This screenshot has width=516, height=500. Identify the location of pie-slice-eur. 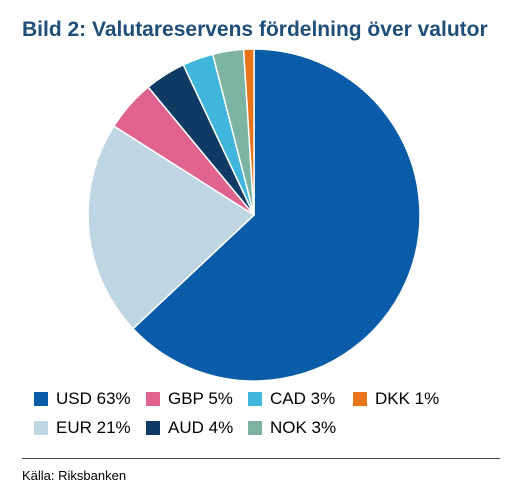
(171, 227).